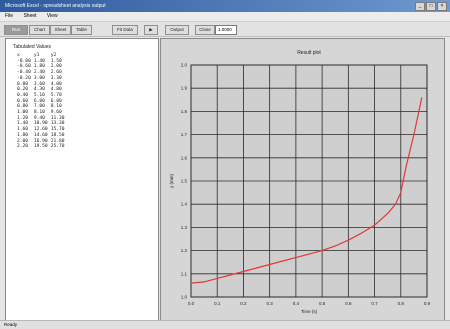  Describe the element at coordinates (309, 53) in the screenshot. I see `chart-title: Result plot` at that location.